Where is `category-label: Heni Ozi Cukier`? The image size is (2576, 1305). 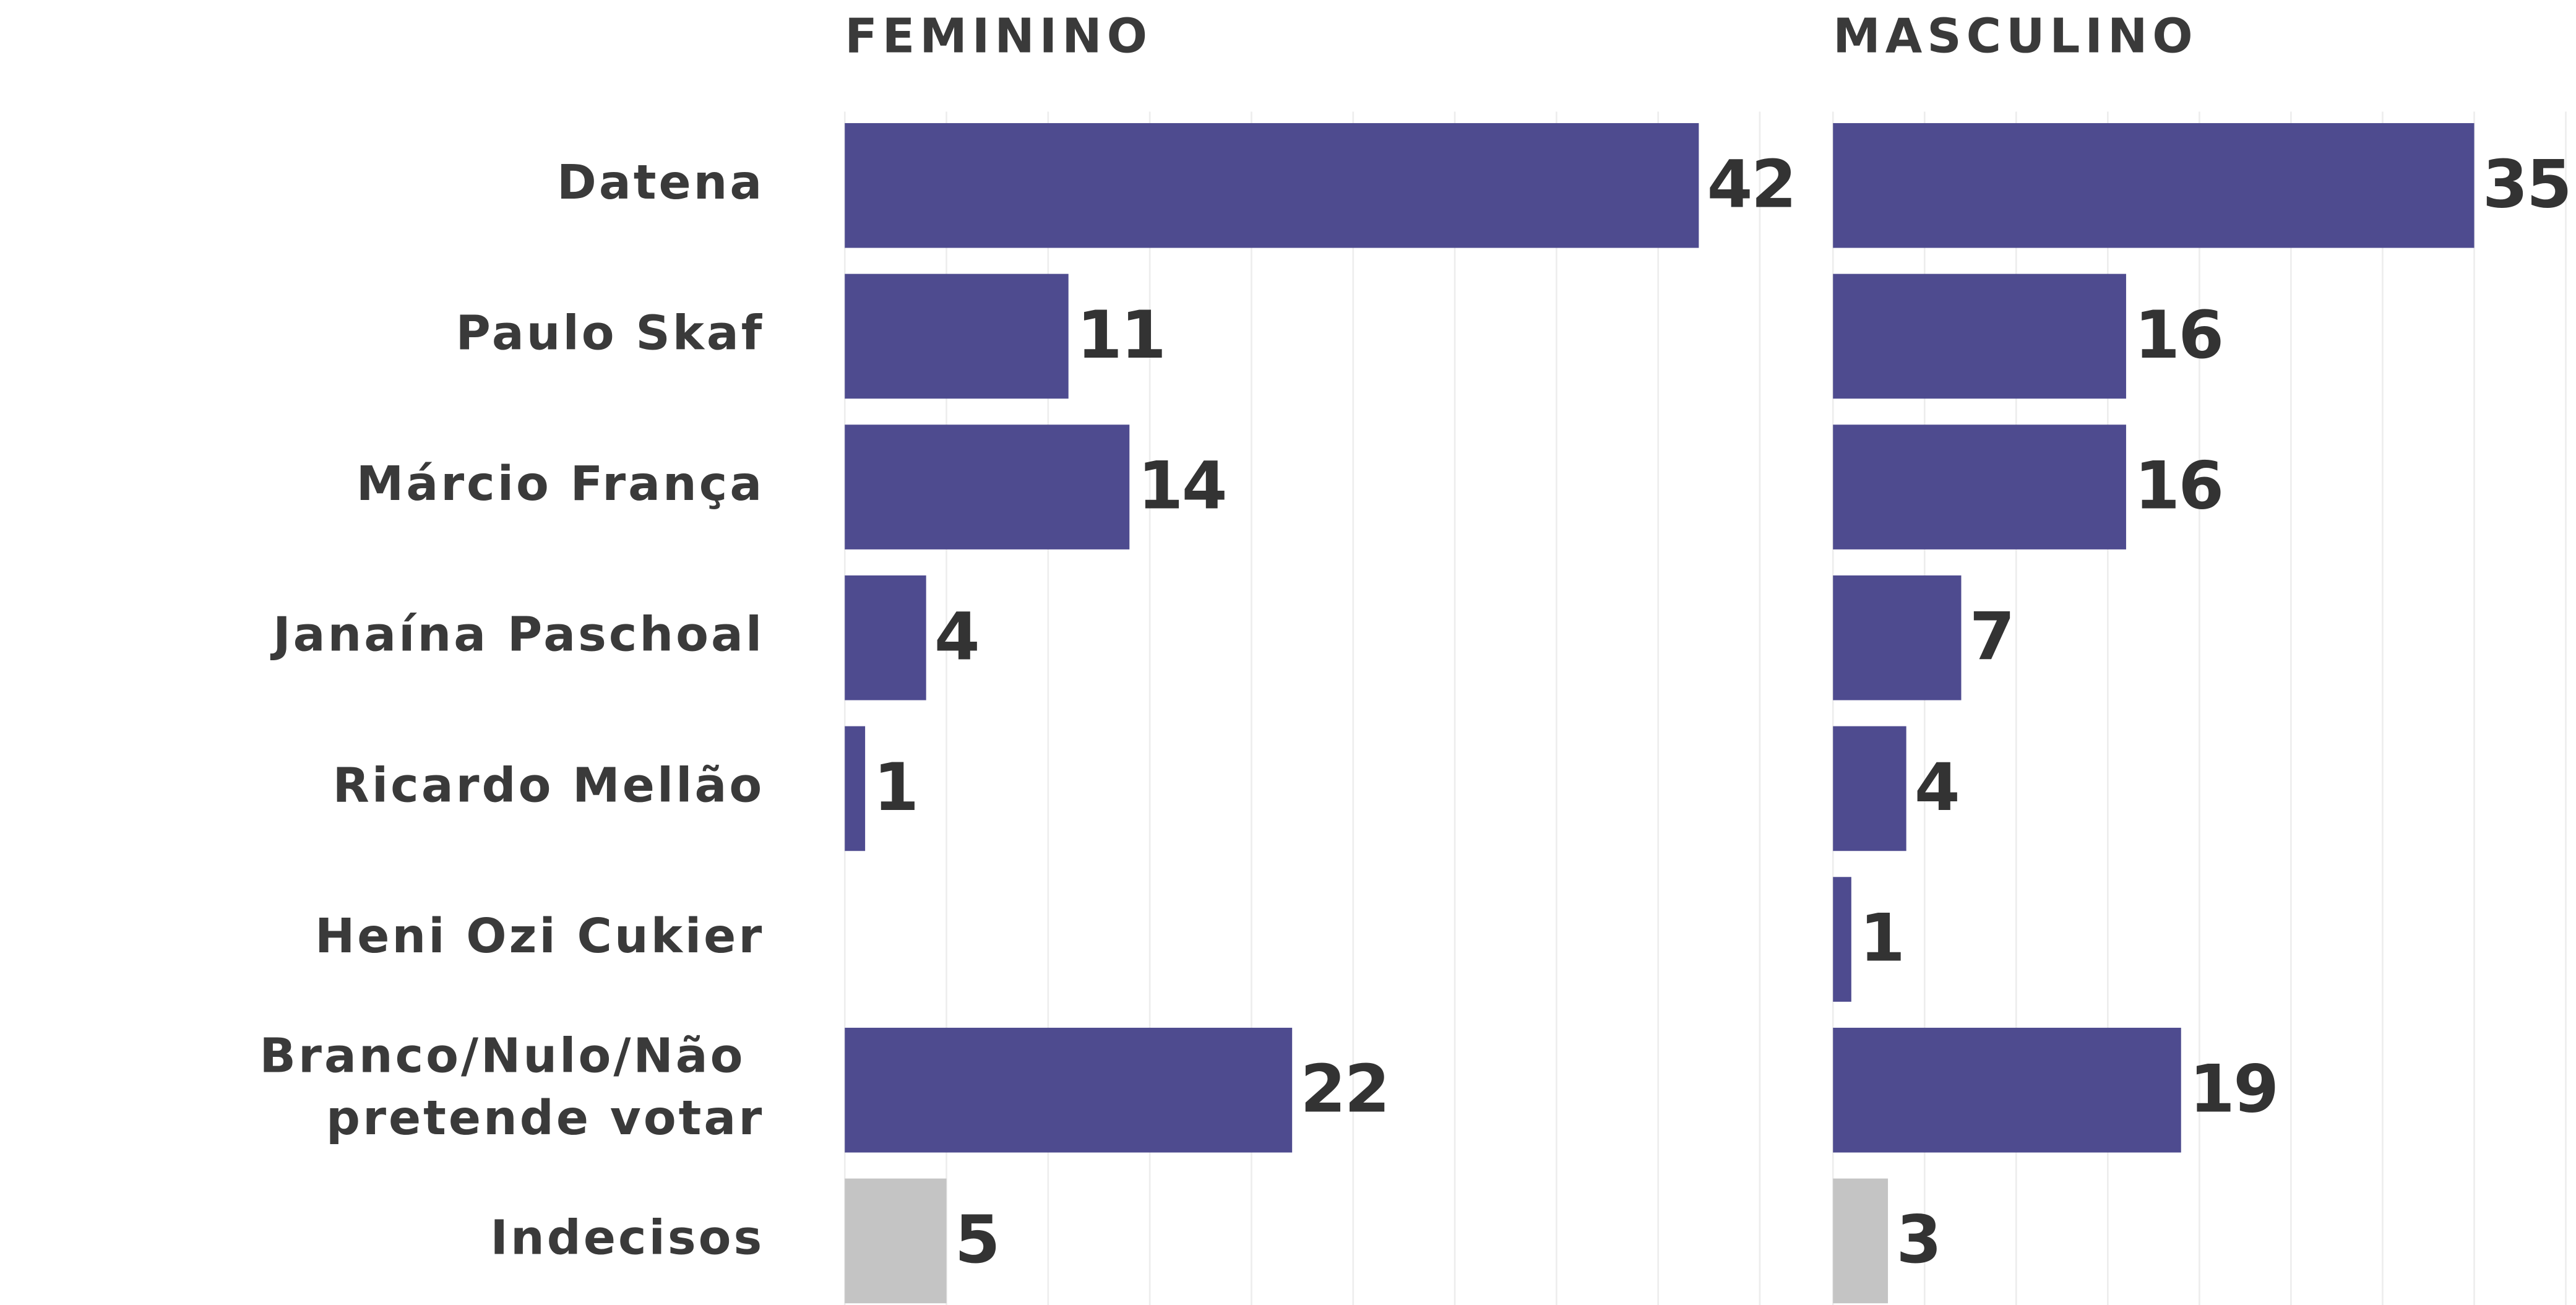 category-label: Heni Ozi Cukier is located at coordinates (539, 936).